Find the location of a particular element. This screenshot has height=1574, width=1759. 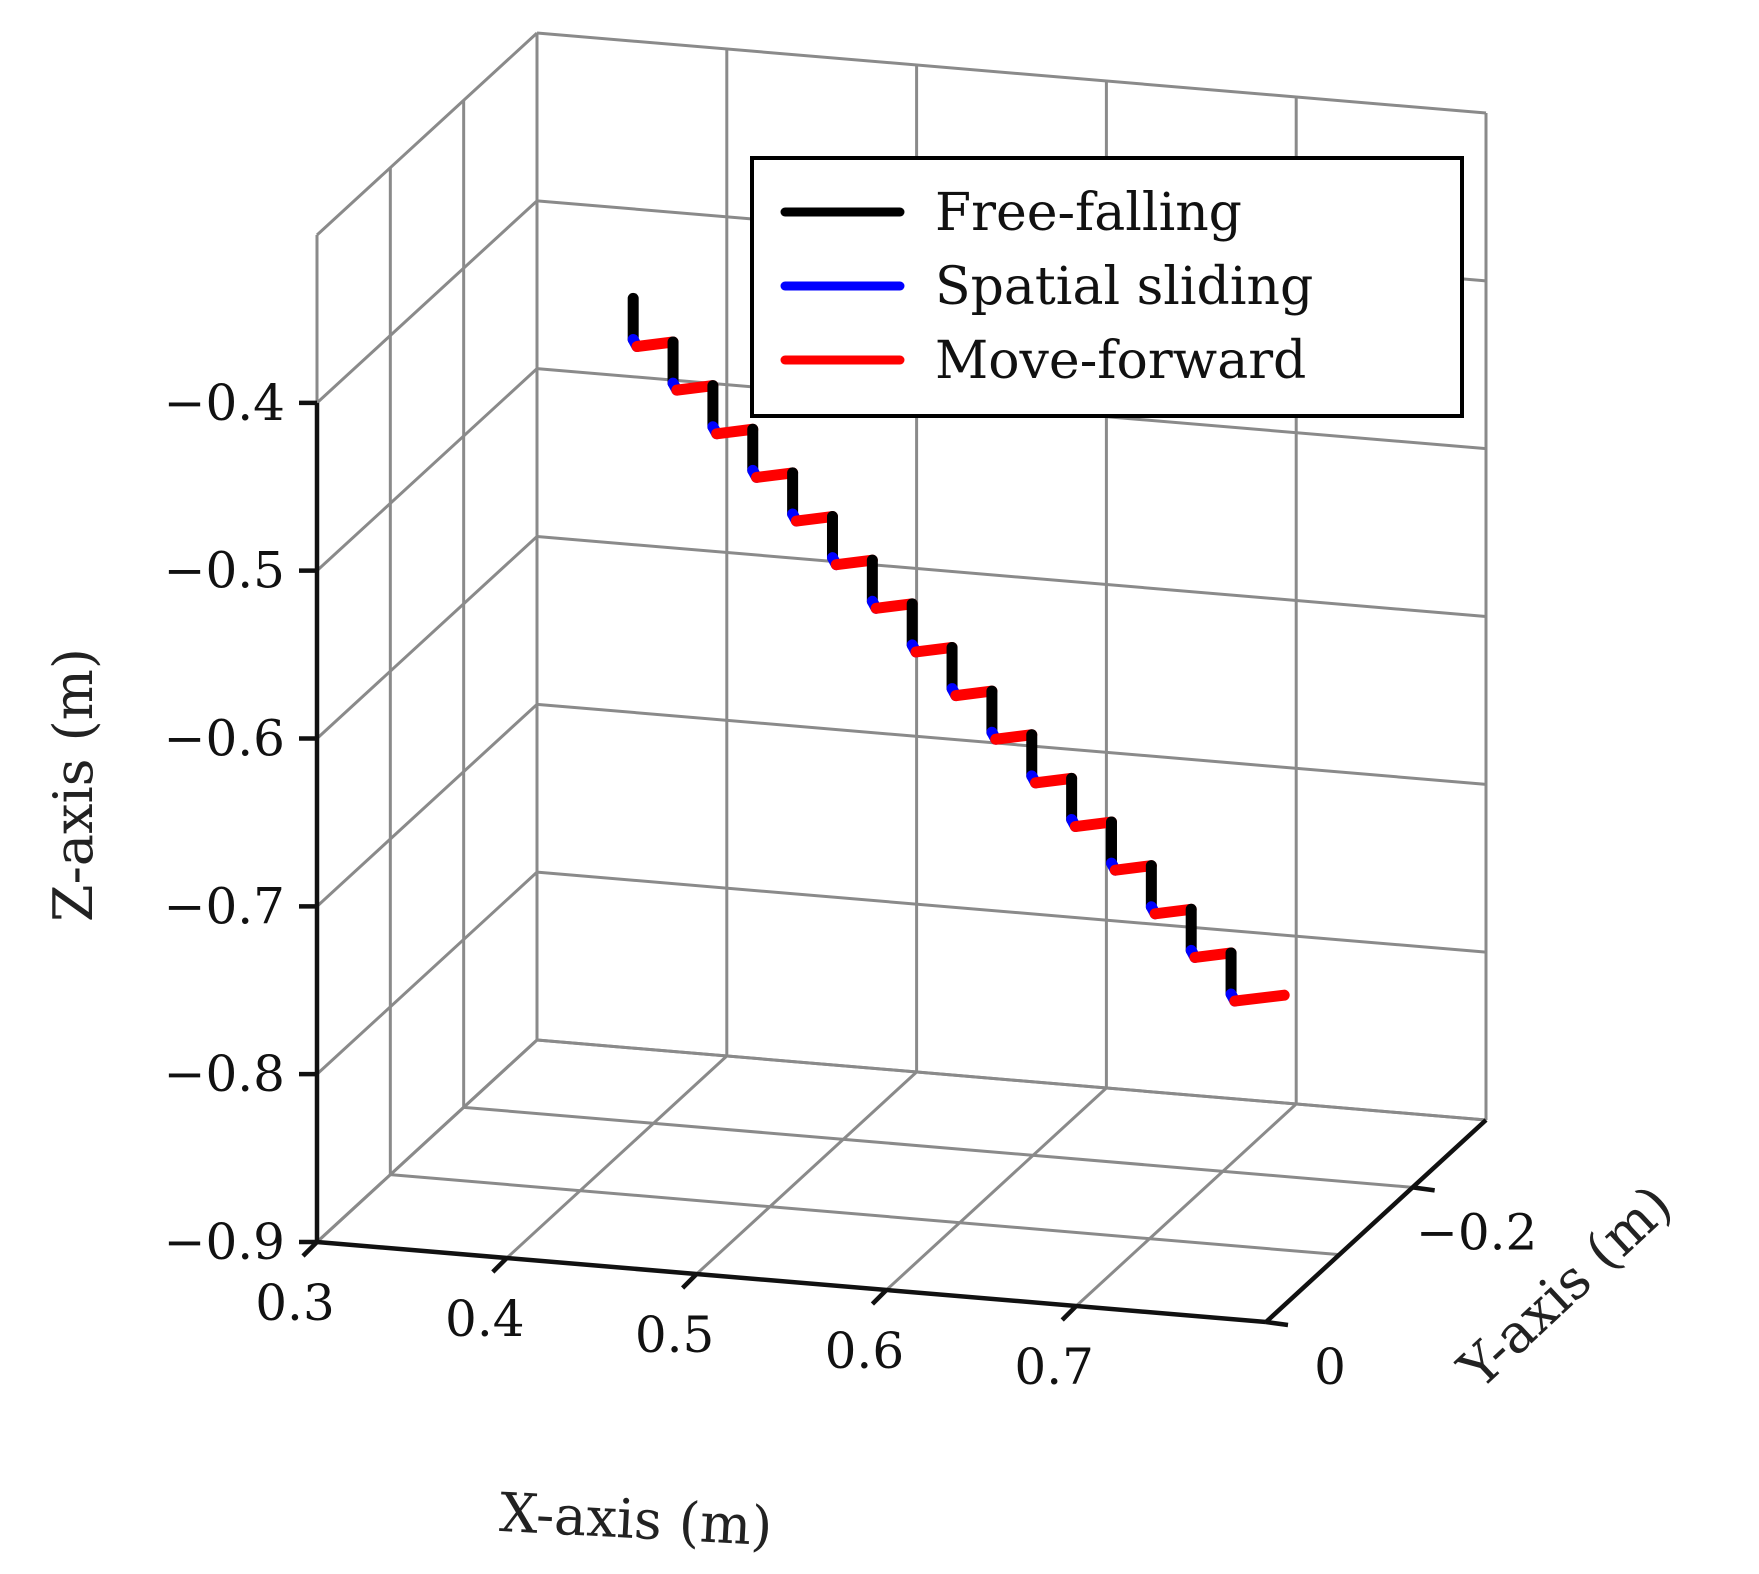

x-tick-label: 0.6 is located at coordinates (865, 1351).